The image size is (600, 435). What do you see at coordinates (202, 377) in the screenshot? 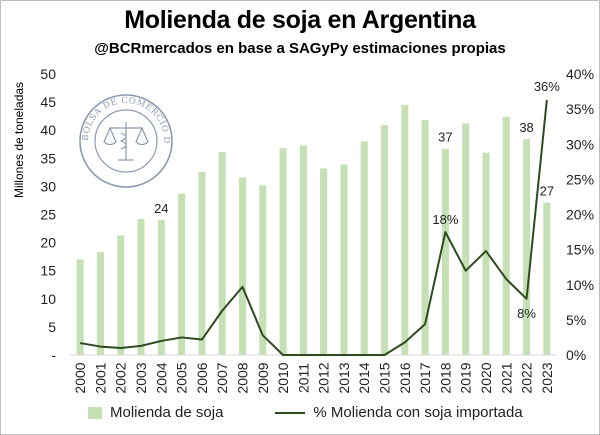
I see `x-tick-label: 2006` at bounding box center [202, 377].